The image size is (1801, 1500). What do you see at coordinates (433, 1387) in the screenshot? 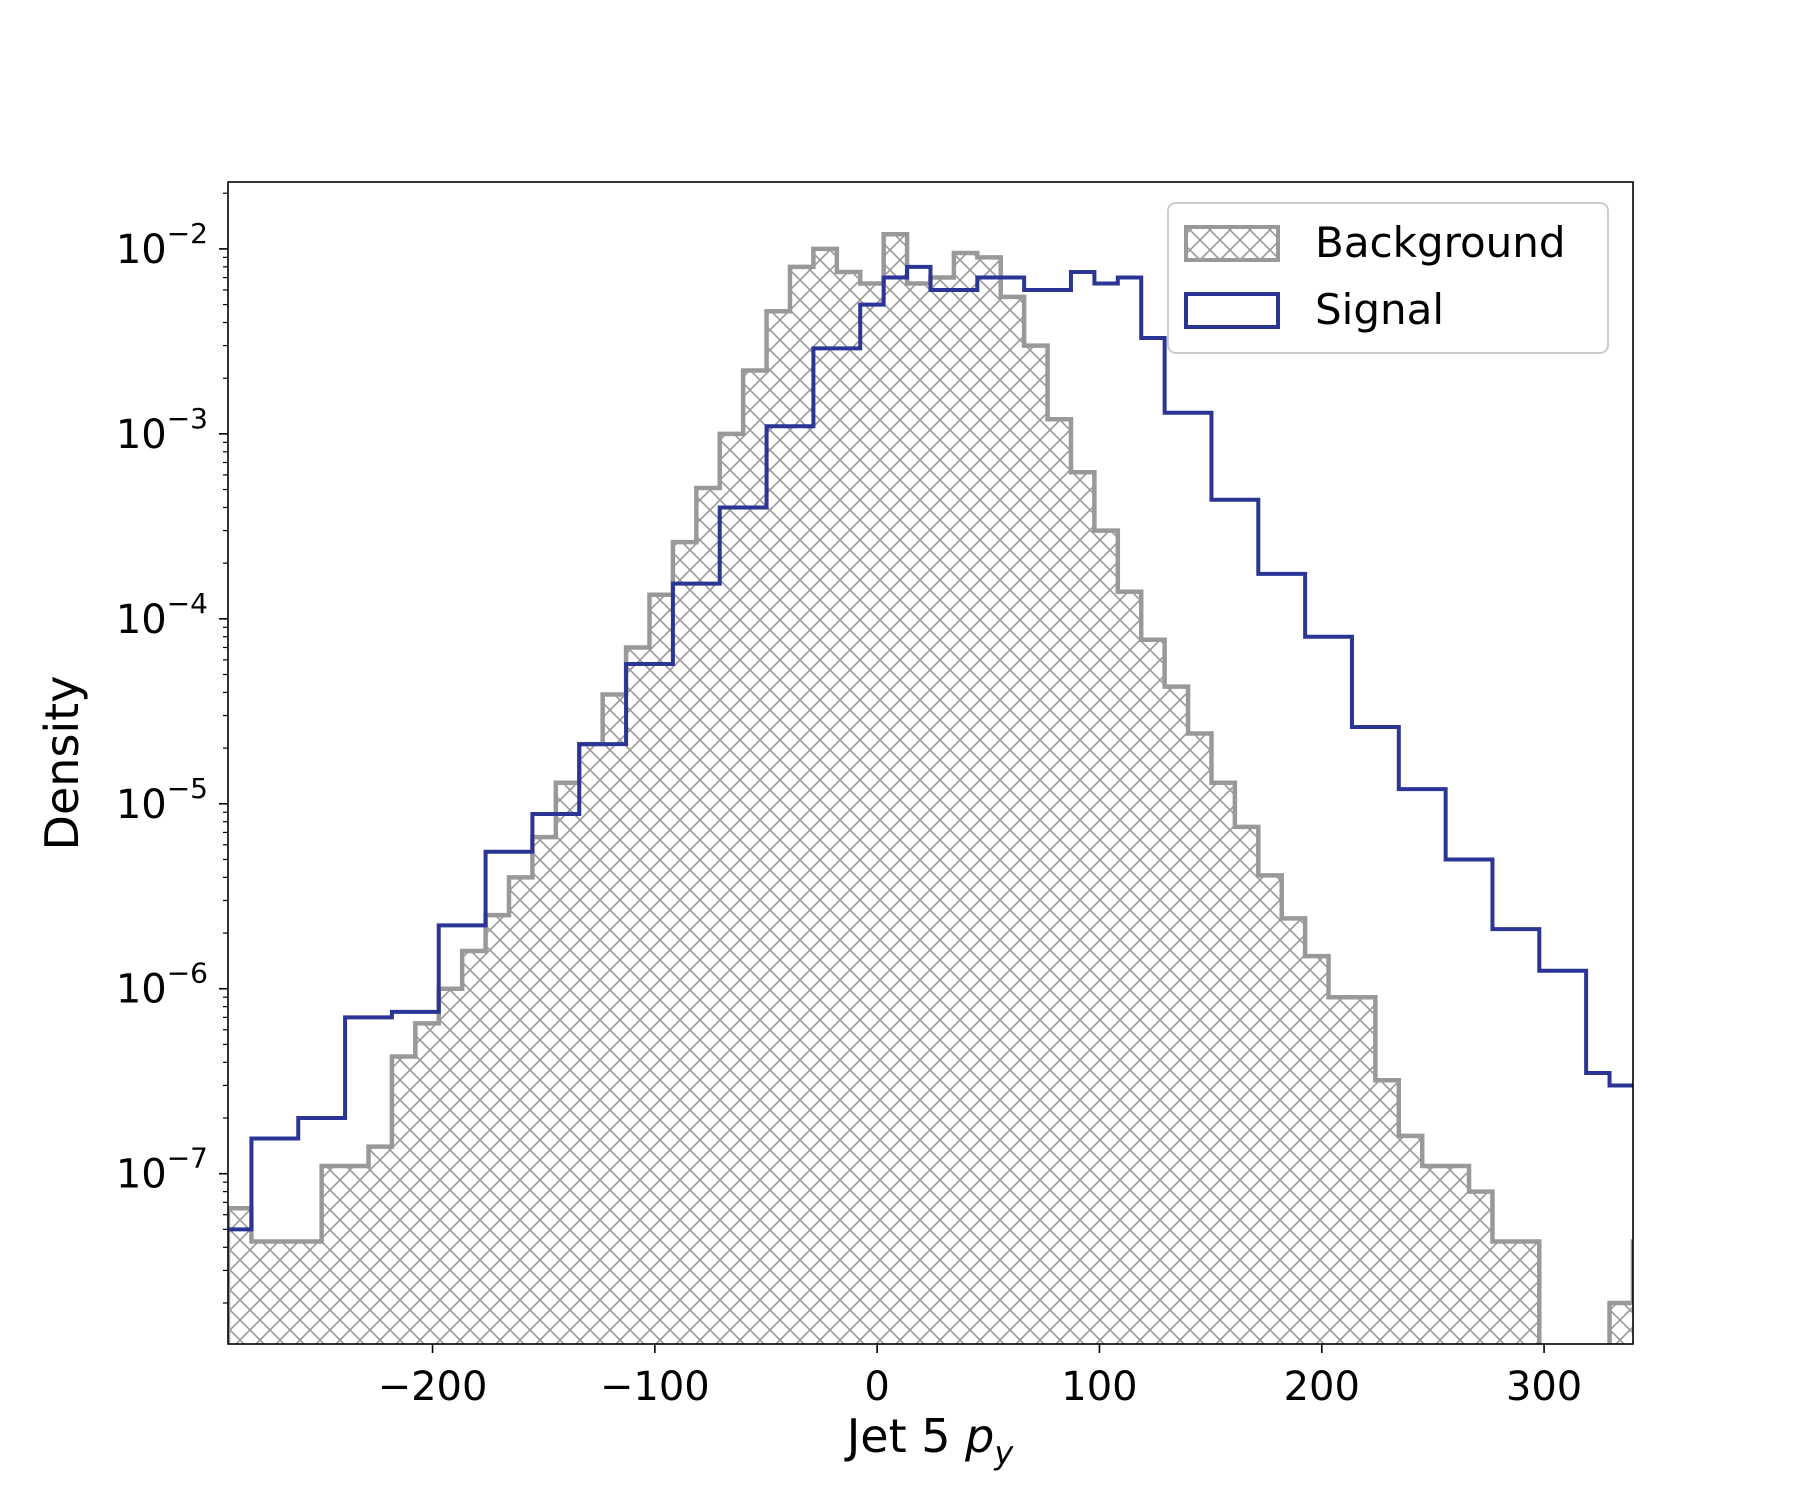
I see `x-tick-label: −200` at bounding box center [433, 1387].